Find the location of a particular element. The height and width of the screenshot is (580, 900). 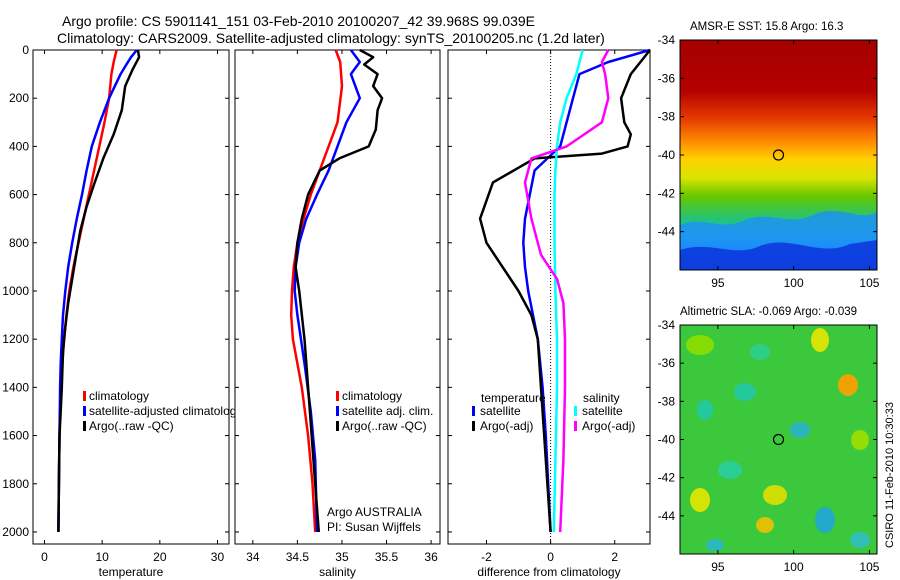

sst-map-lon-label: 105 is located at coordinates (869, 283).